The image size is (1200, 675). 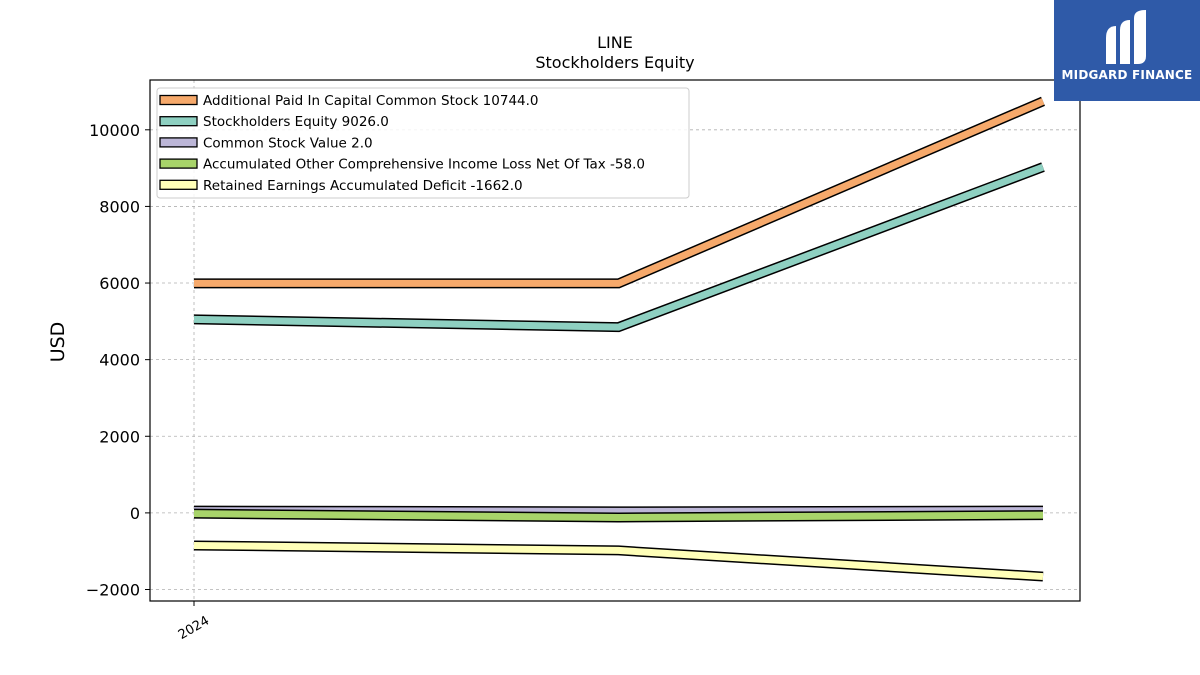 I want to click on y-tick-label: 0, so click(x=135, y=513).